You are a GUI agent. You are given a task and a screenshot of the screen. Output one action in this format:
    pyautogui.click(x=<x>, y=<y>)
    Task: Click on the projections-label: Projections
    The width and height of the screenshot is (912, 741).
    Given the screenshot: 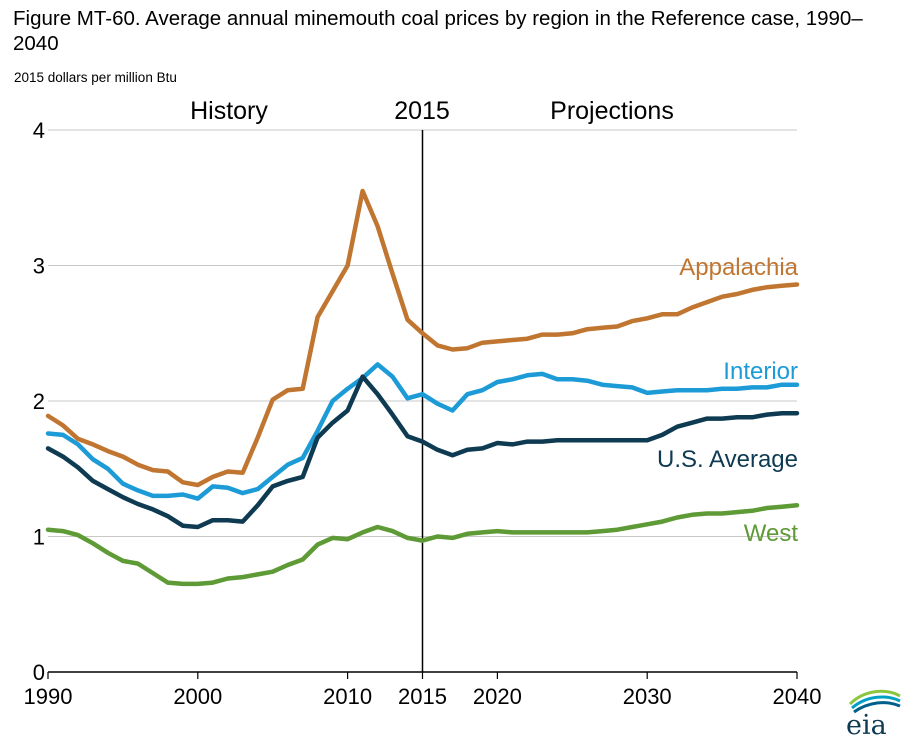 What is the action you would take?
    pyautogui.click(x=612, y=111)
    